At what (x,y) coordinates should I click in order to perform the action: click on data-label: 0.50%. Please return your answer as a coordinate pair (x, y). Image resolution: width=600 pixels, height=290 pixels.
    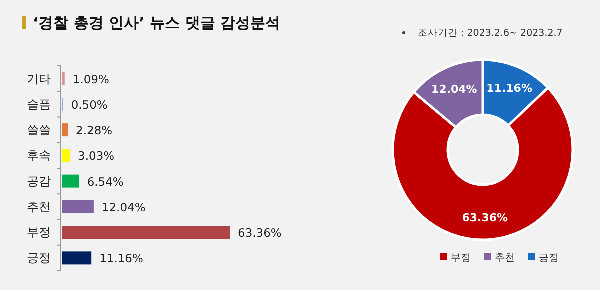
    Looking at the image, I should click on (89, 105).